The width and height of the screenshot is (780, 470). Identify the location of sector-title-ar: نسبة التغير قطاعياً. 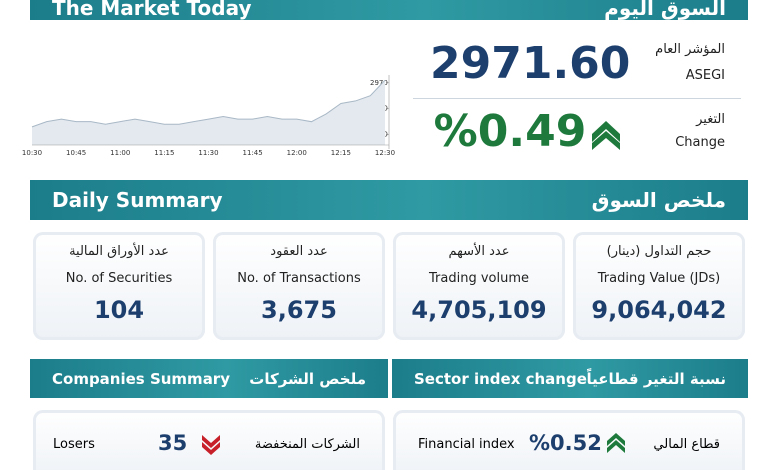
(656, 378).